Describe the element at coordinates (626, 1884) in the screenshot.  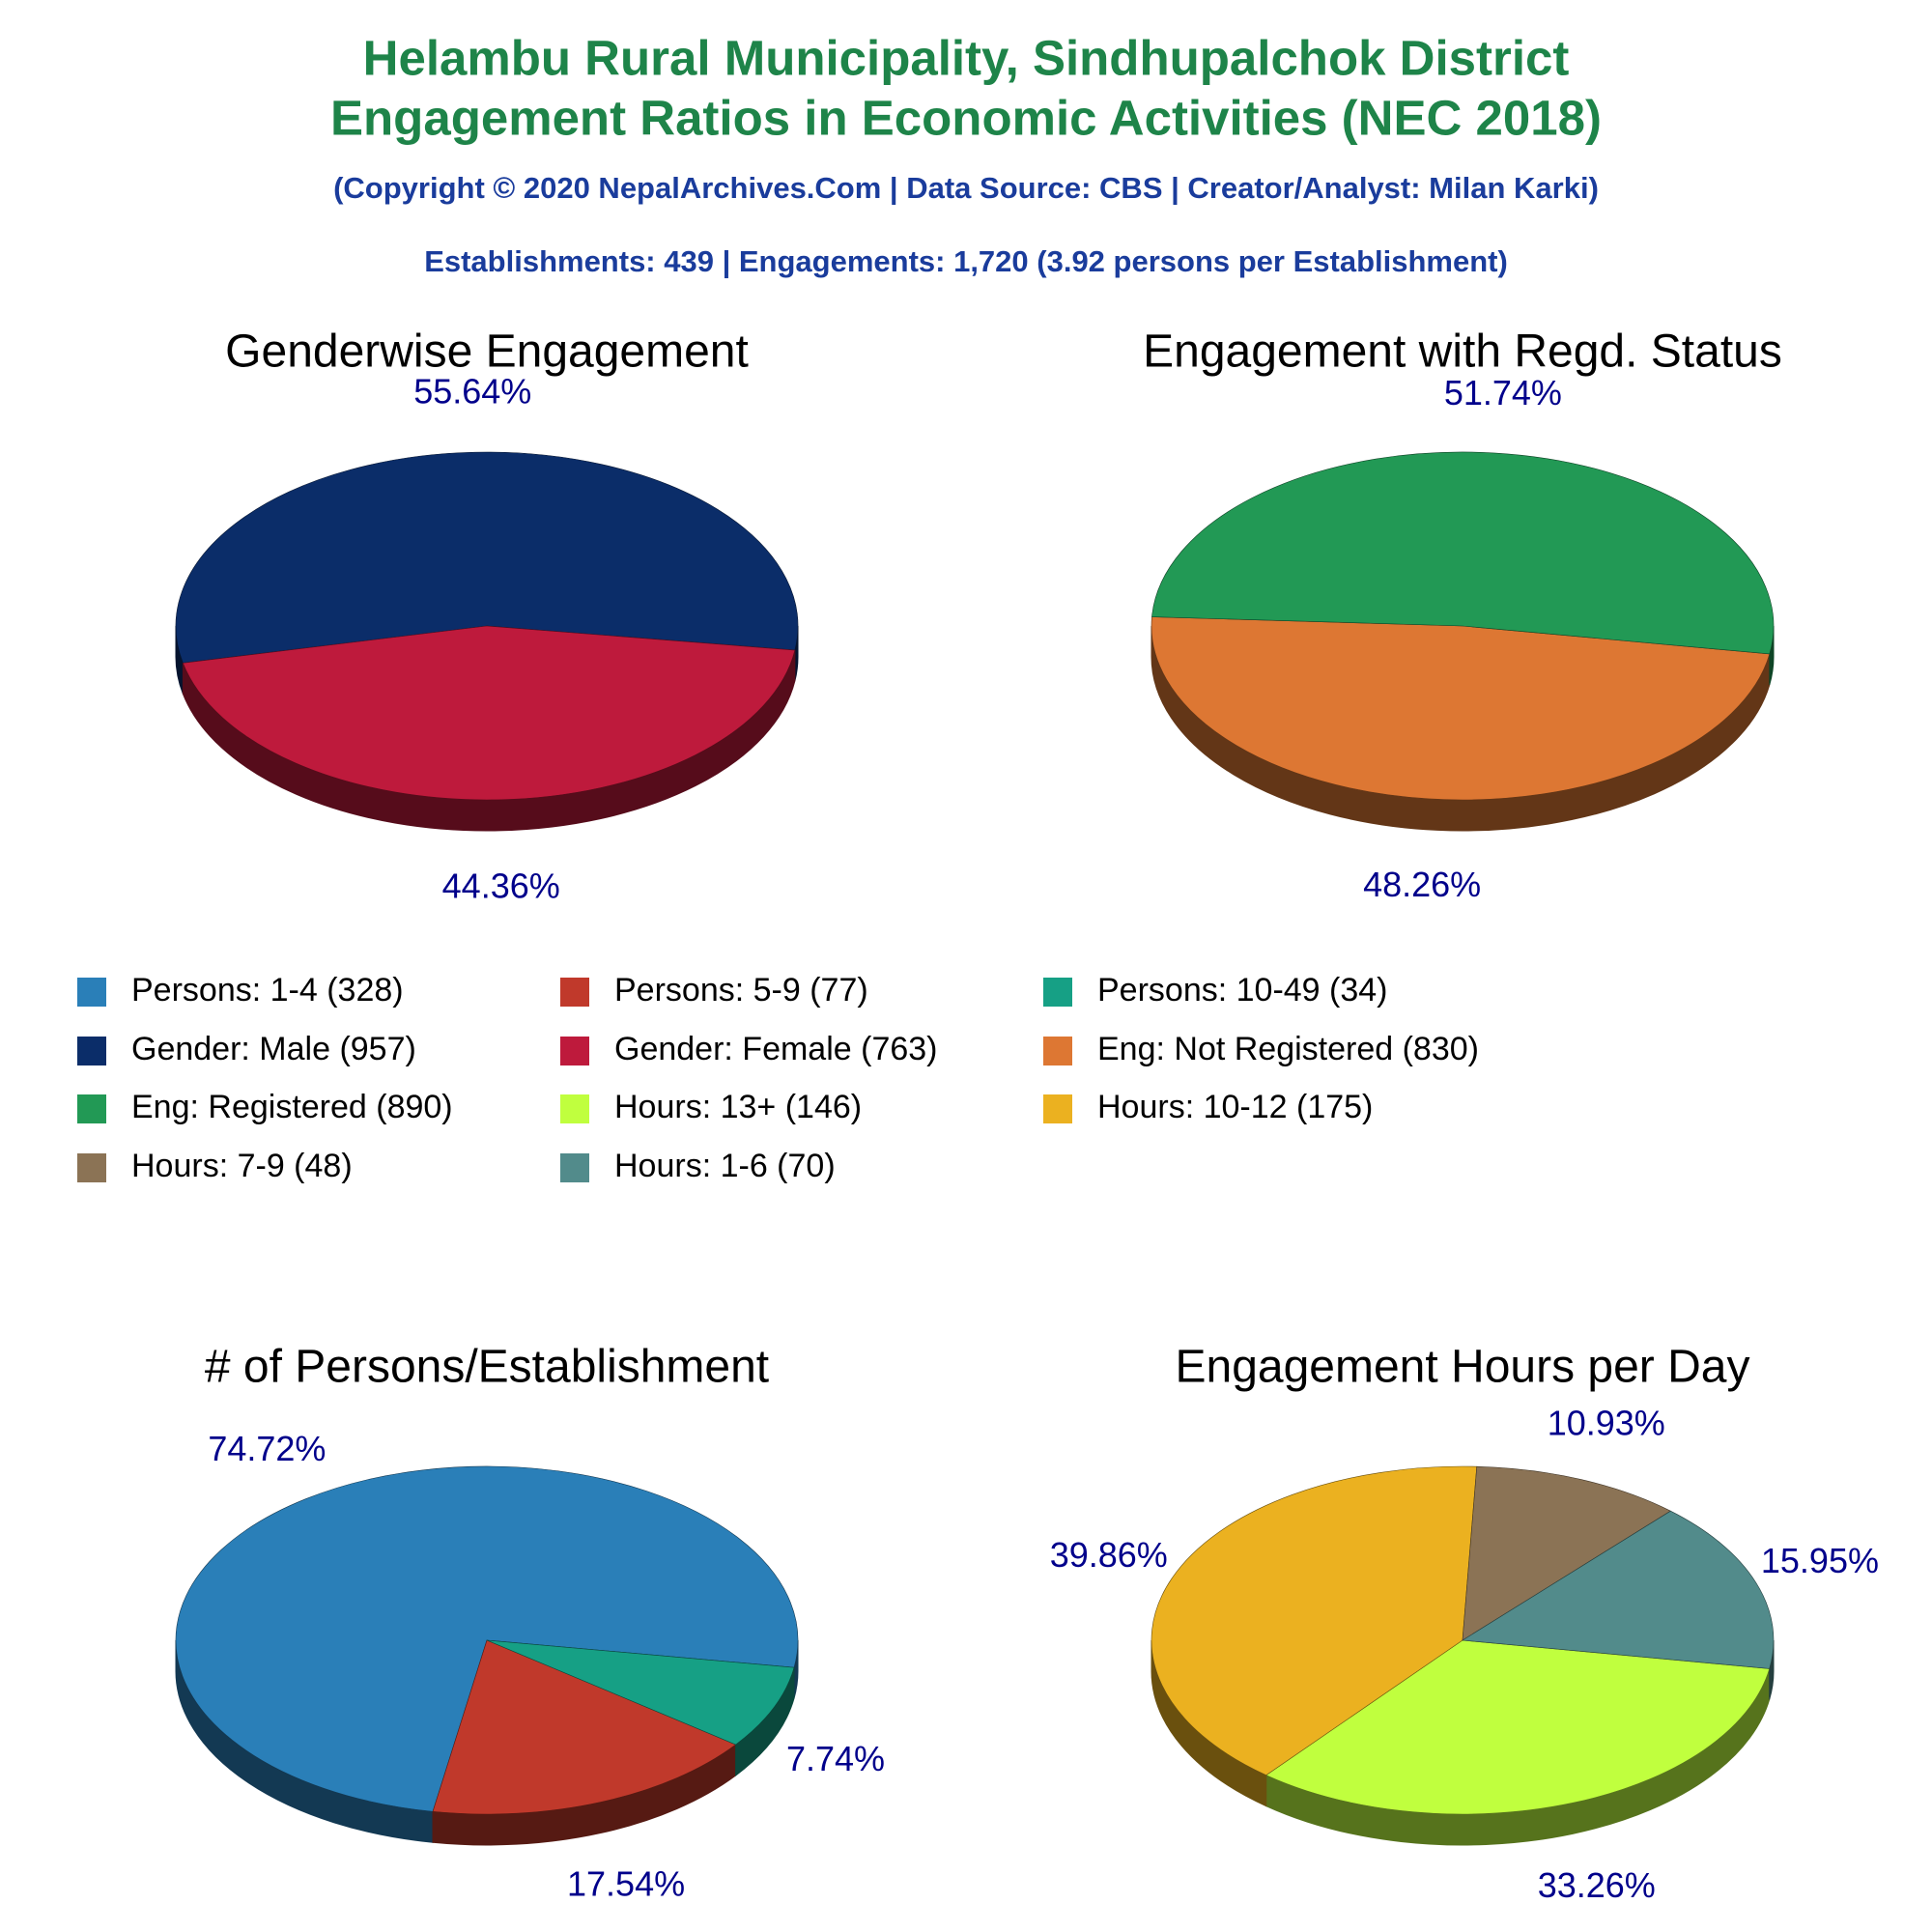
I see `value-label: 17.54%` at that location.